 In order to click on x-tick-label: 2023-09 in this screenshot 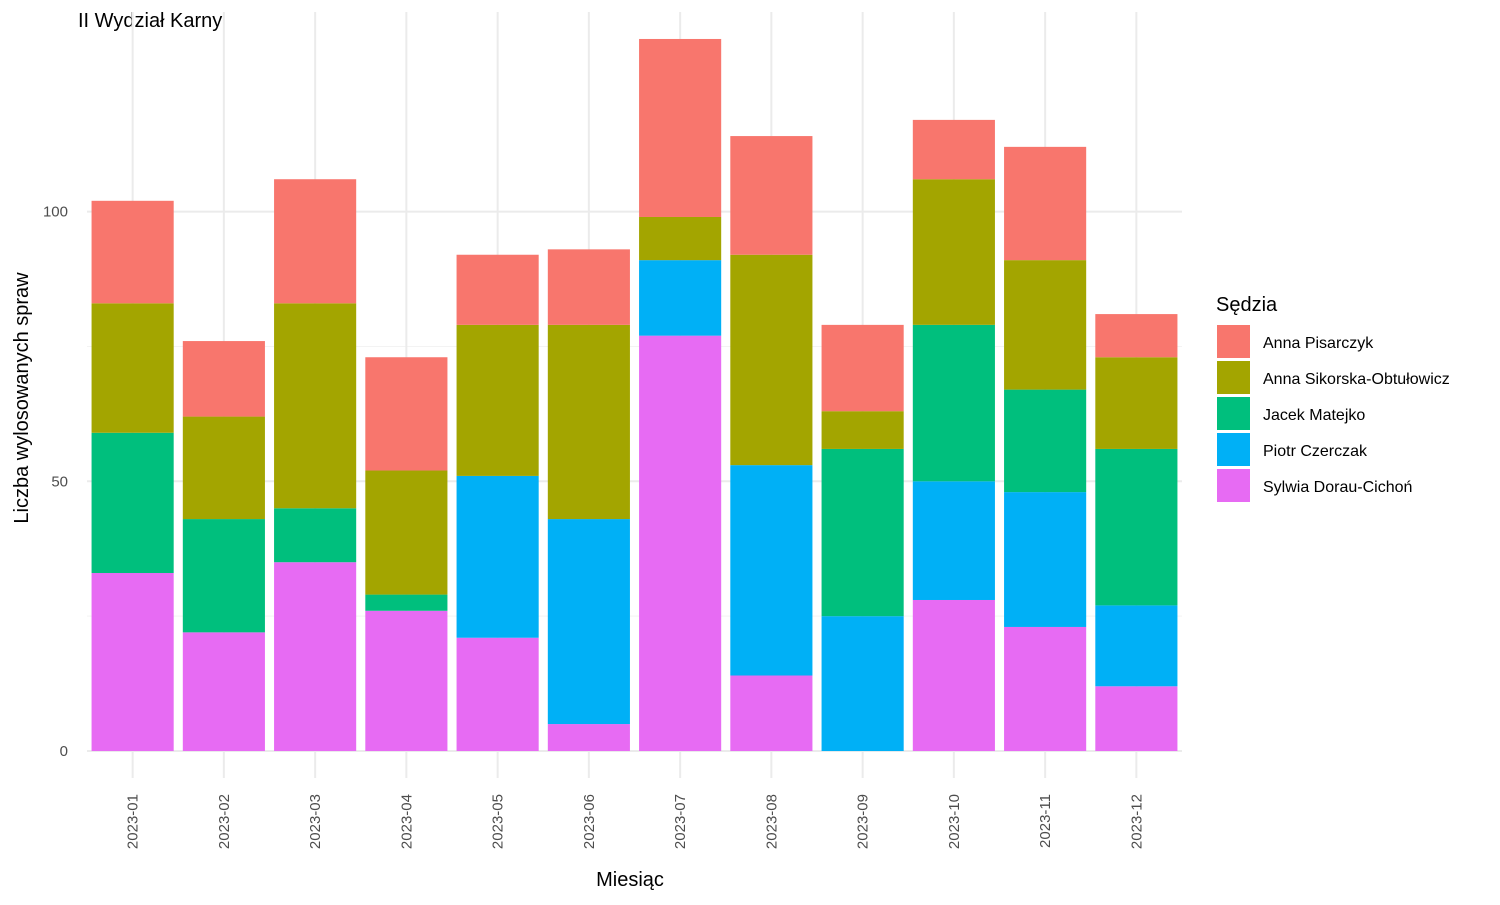, I will do `click(863, 821)`.